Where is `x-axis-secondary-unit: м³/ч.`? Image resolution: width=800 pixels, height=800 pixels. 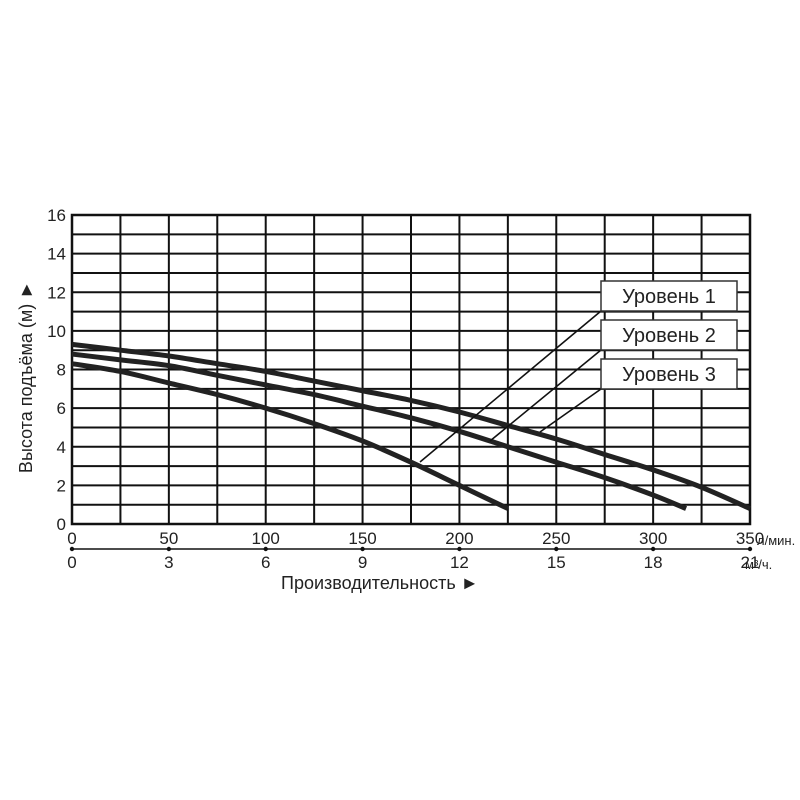 x-axis-secondary-unit: м³/ч. is located at coordinates (758, 564).